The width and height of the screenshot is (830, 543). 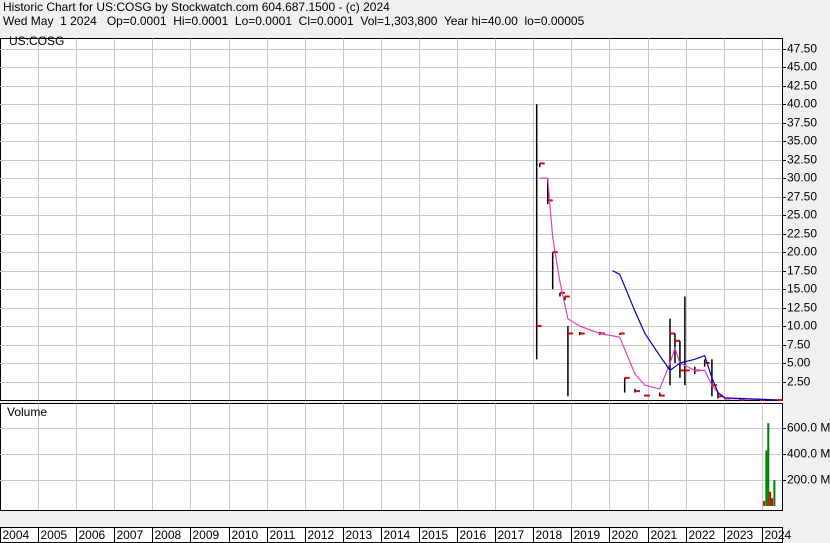 I want to click on x-tick-label: 2014, so click(x=397, y=535).